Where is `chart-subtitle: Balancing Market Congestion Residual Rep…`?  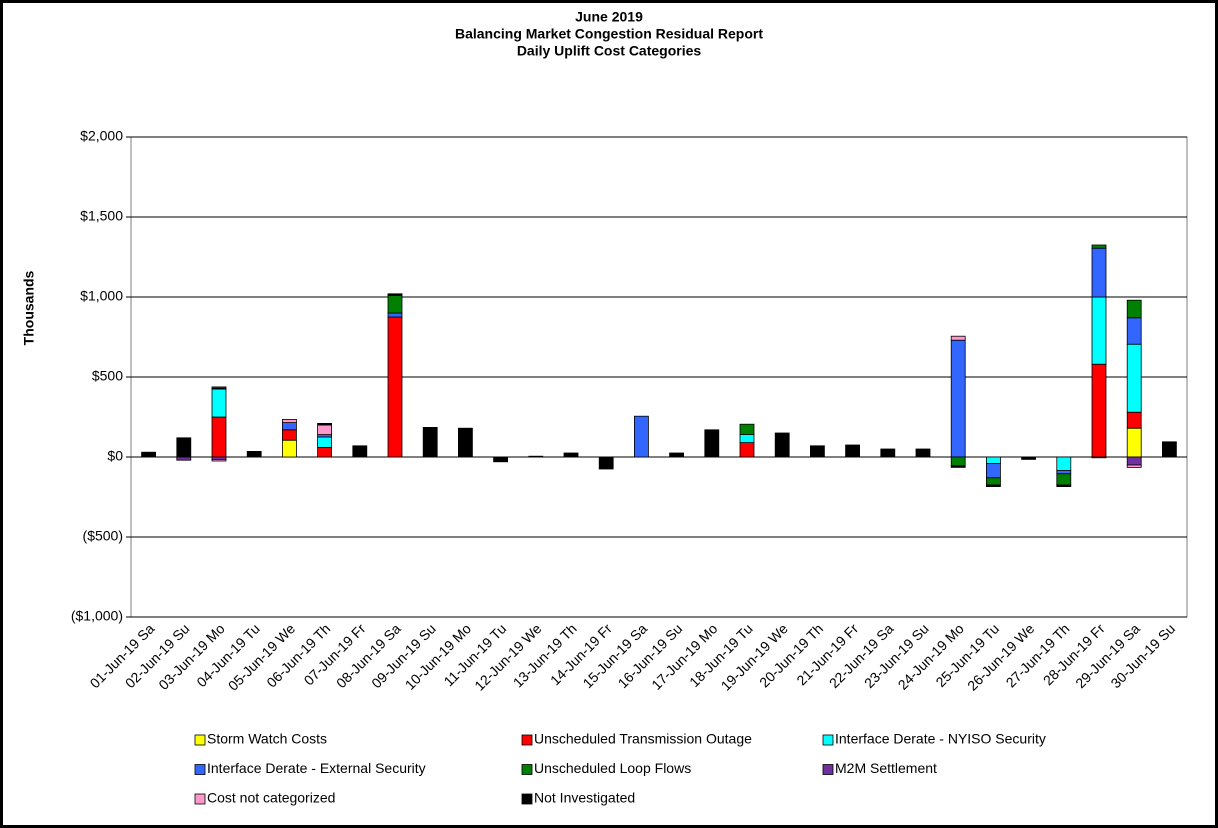
chart-subtitle: Balancing Market Congestion Residual Rep… is located at coordinates (609, 34).